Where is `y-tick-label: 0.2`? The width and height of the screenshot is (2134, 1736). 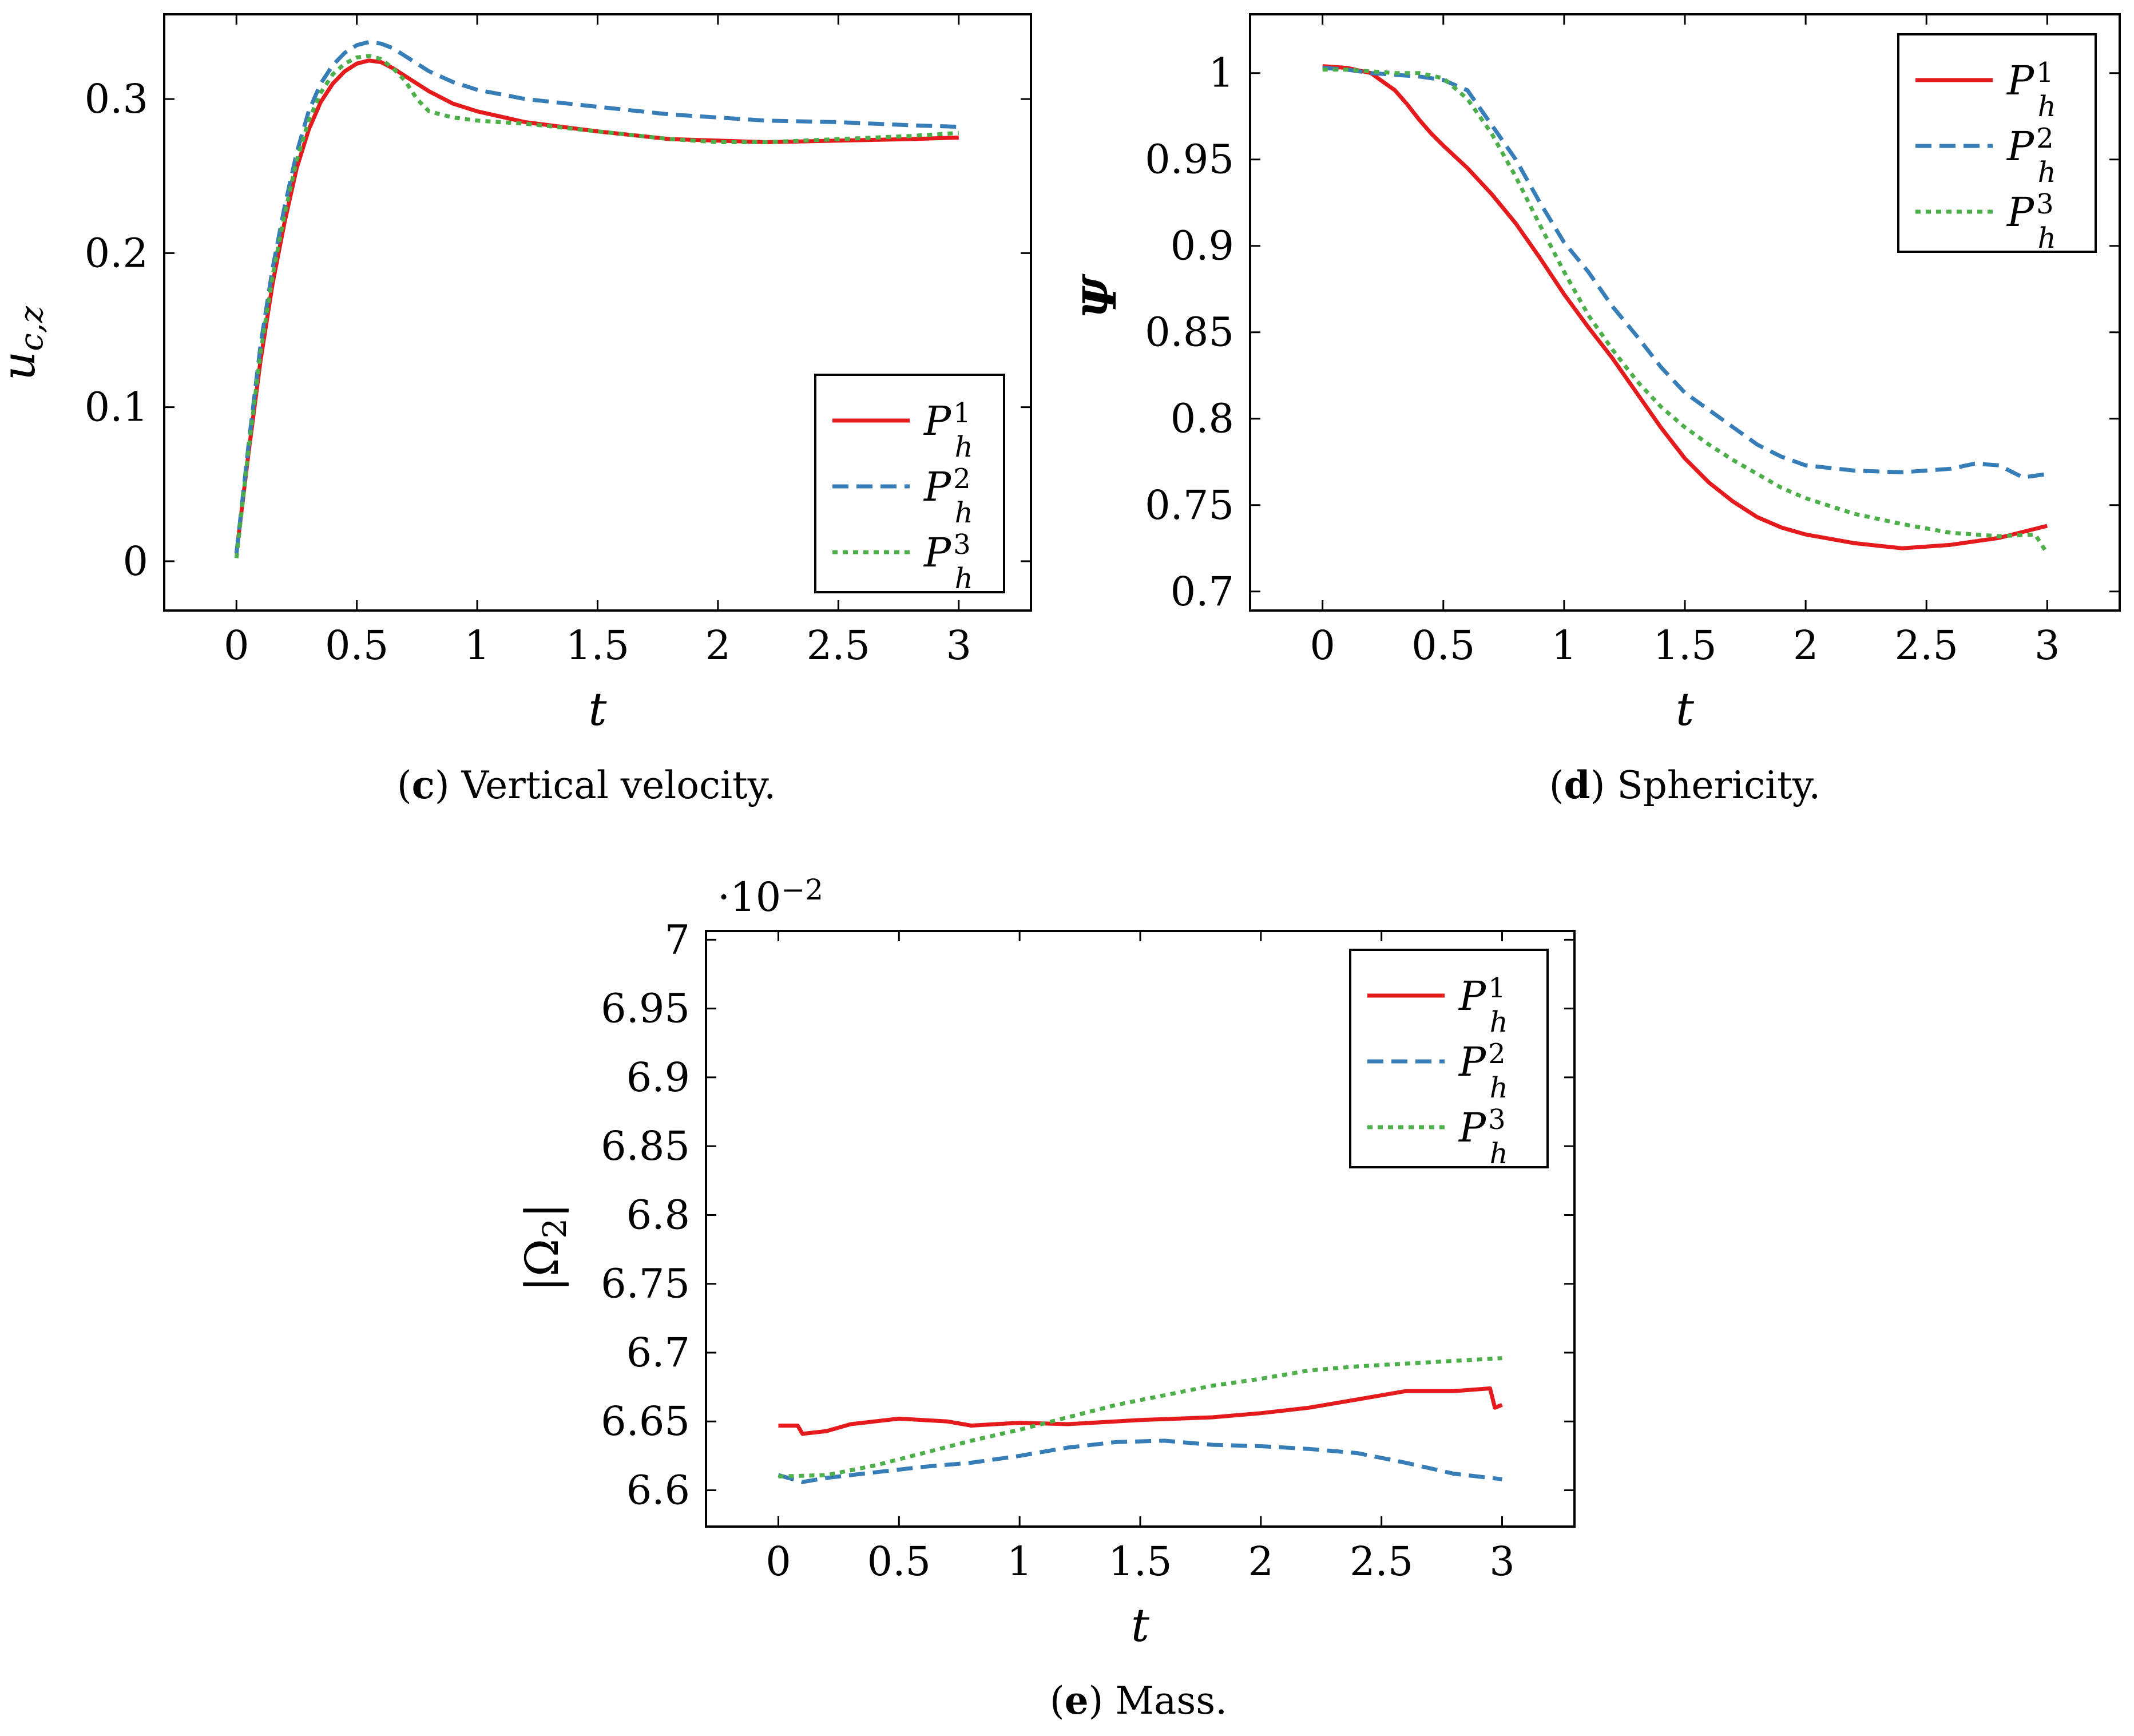
y-tick-label: 0.2 is located at coordinates (116, 252).